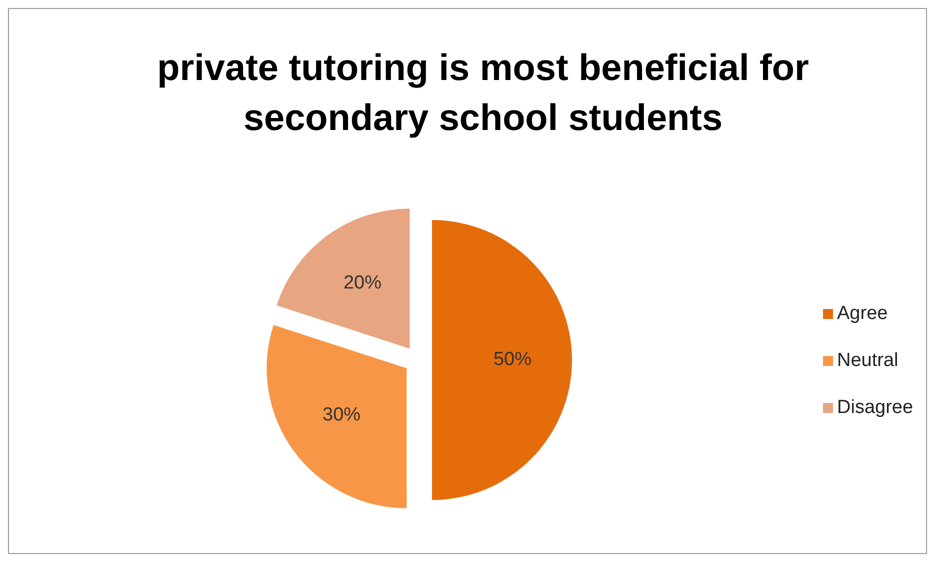 The image size is (935, 562). I want to click on legend-entry: Neutral, so click(860, 361).